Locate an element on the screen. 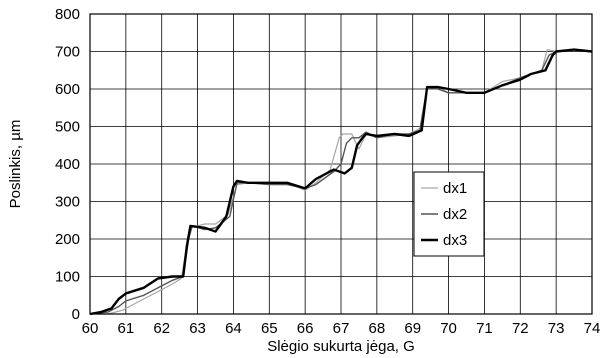 This screenshot has width=611, height=358. legend: dx1 dx2 dx3 is located at coordinates (449, 214).